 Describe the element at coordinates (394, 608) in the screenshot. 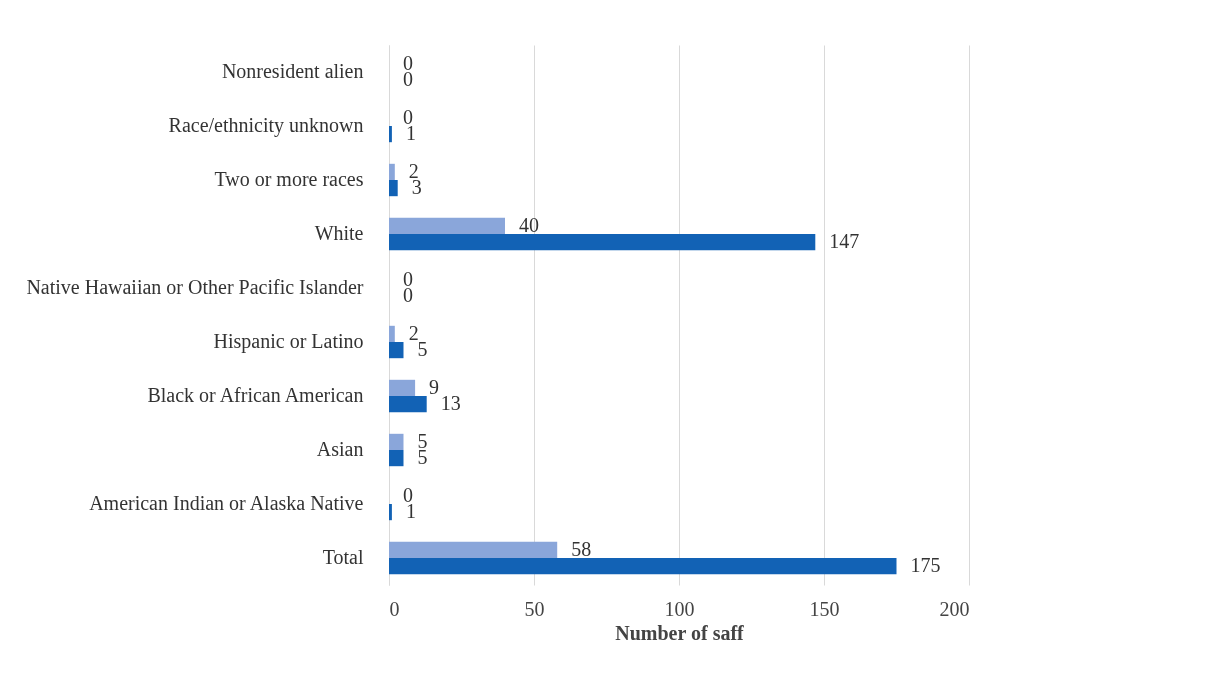

I see `x-tick-label: 0` at that location.